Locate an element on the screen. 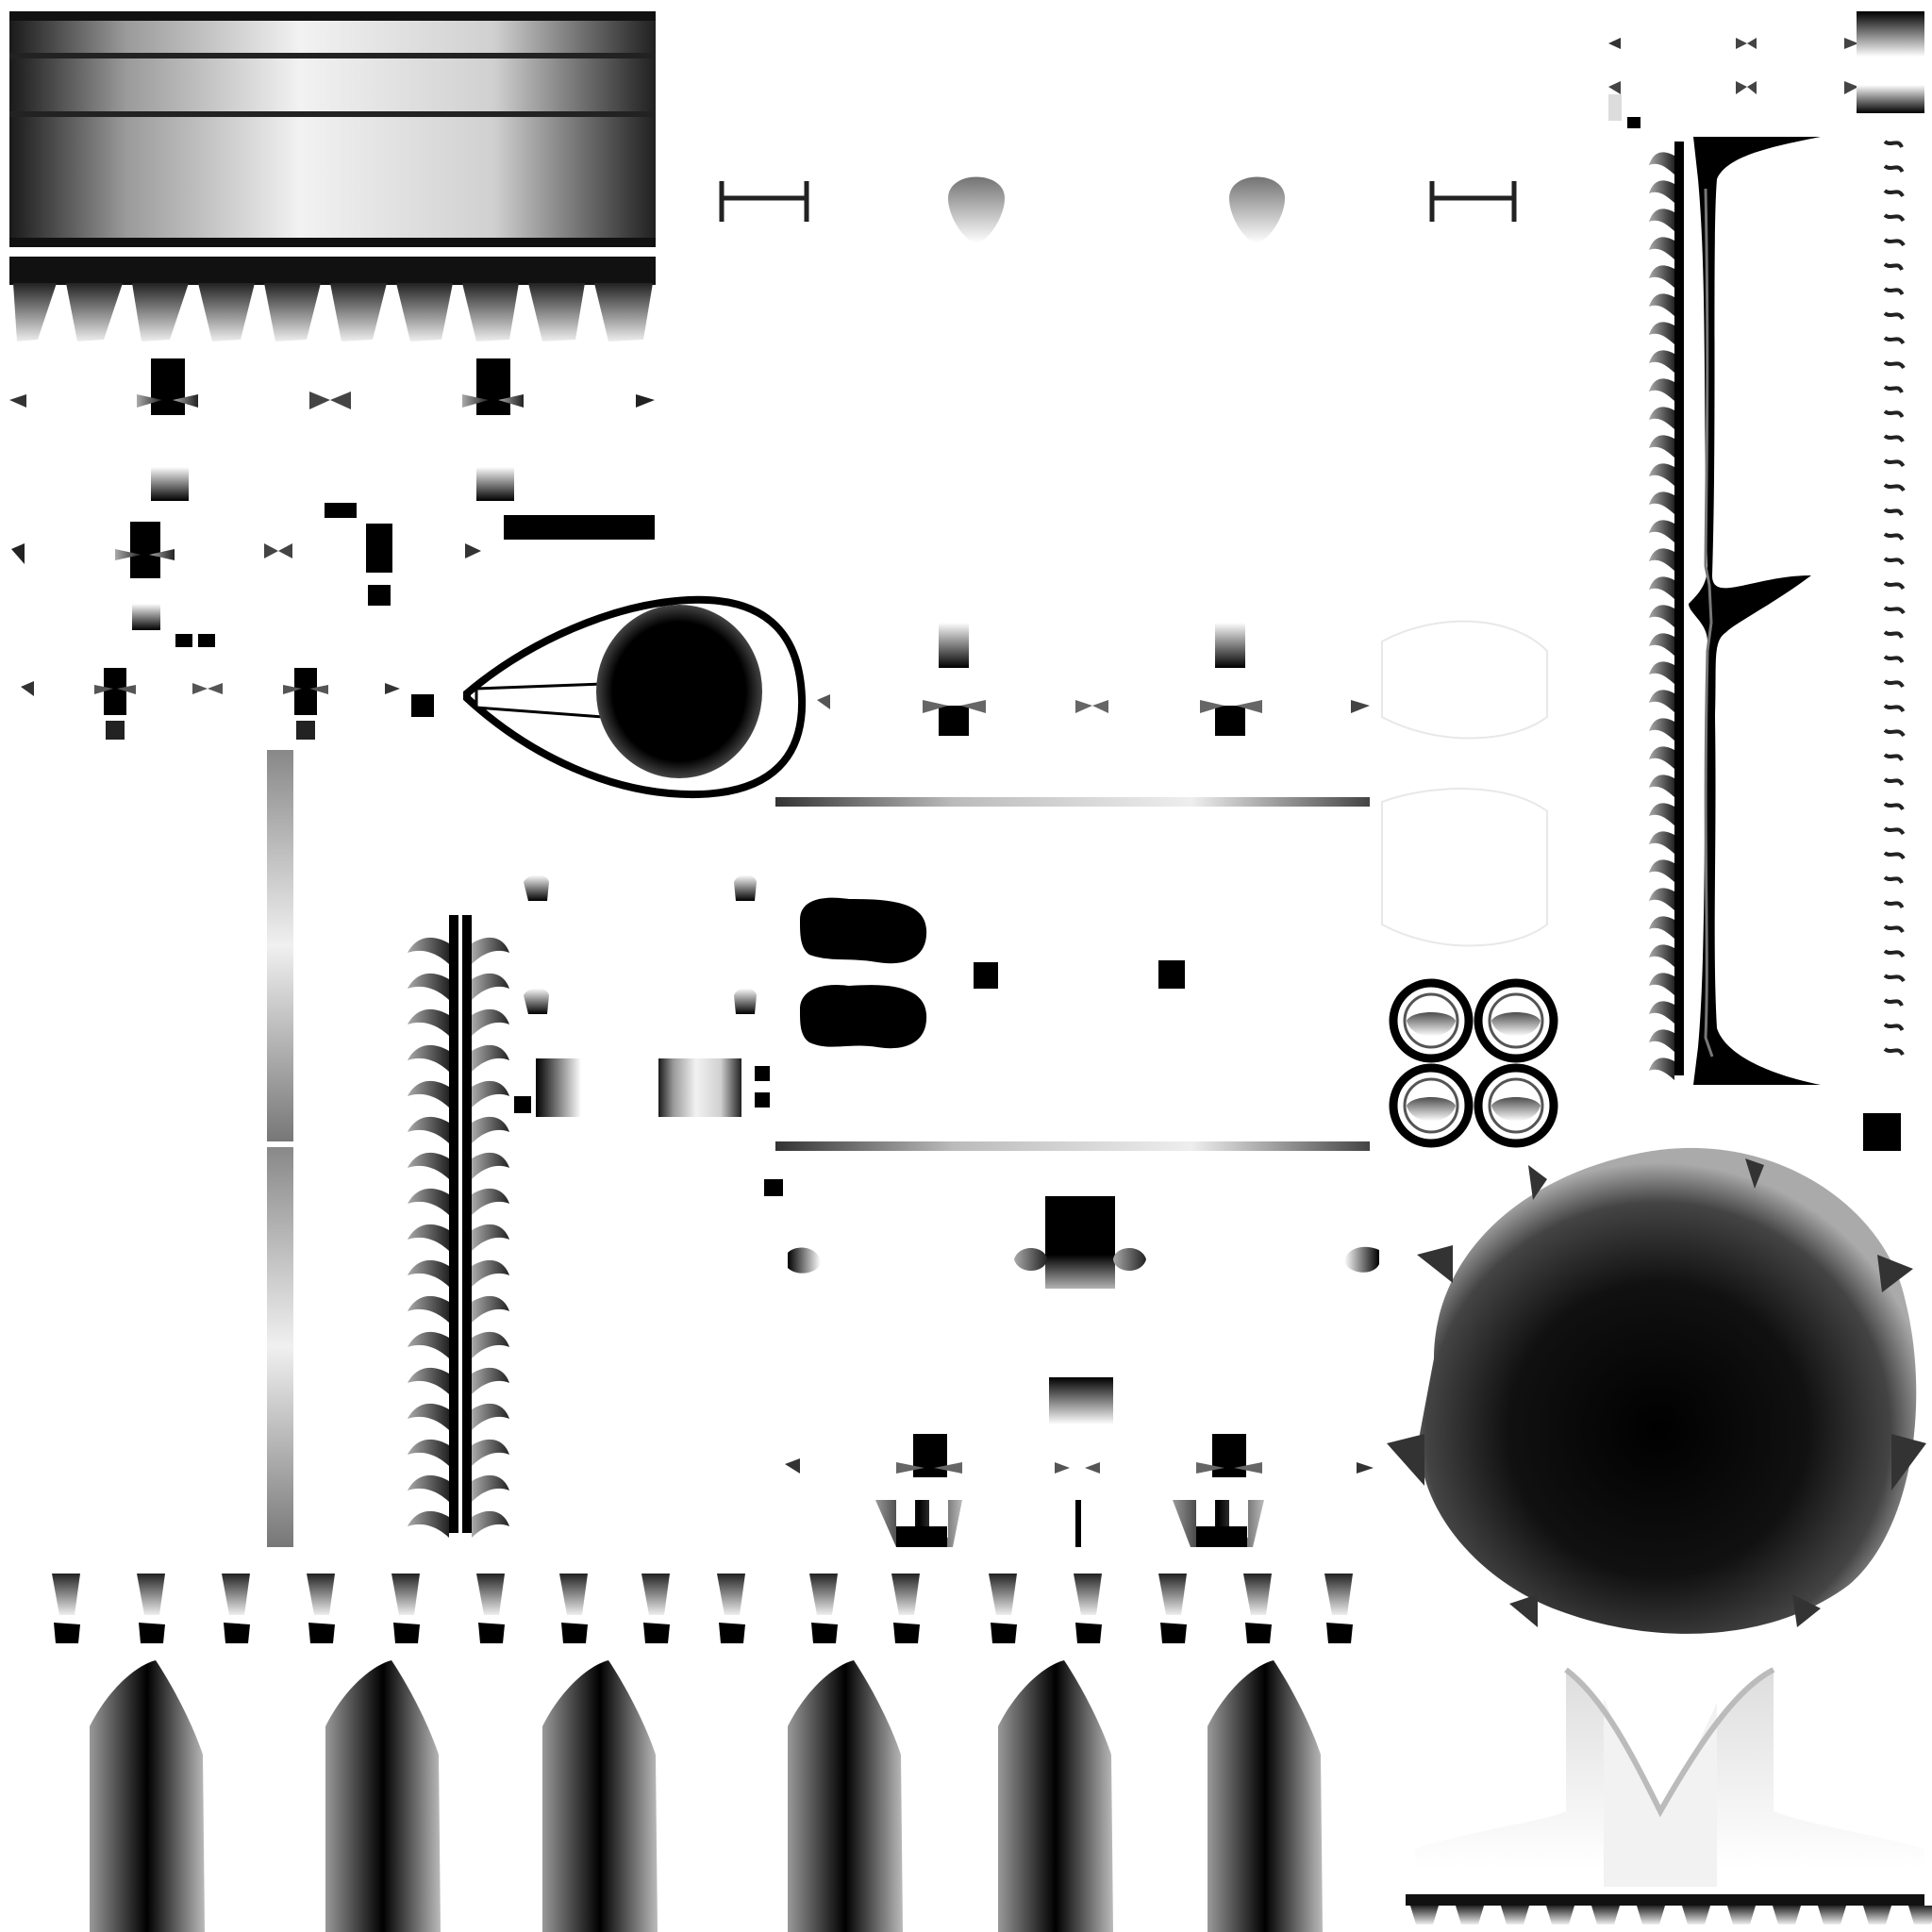 This screenshot has width=1932, height=1932. spine-core is located at coordinates (1679, 609).